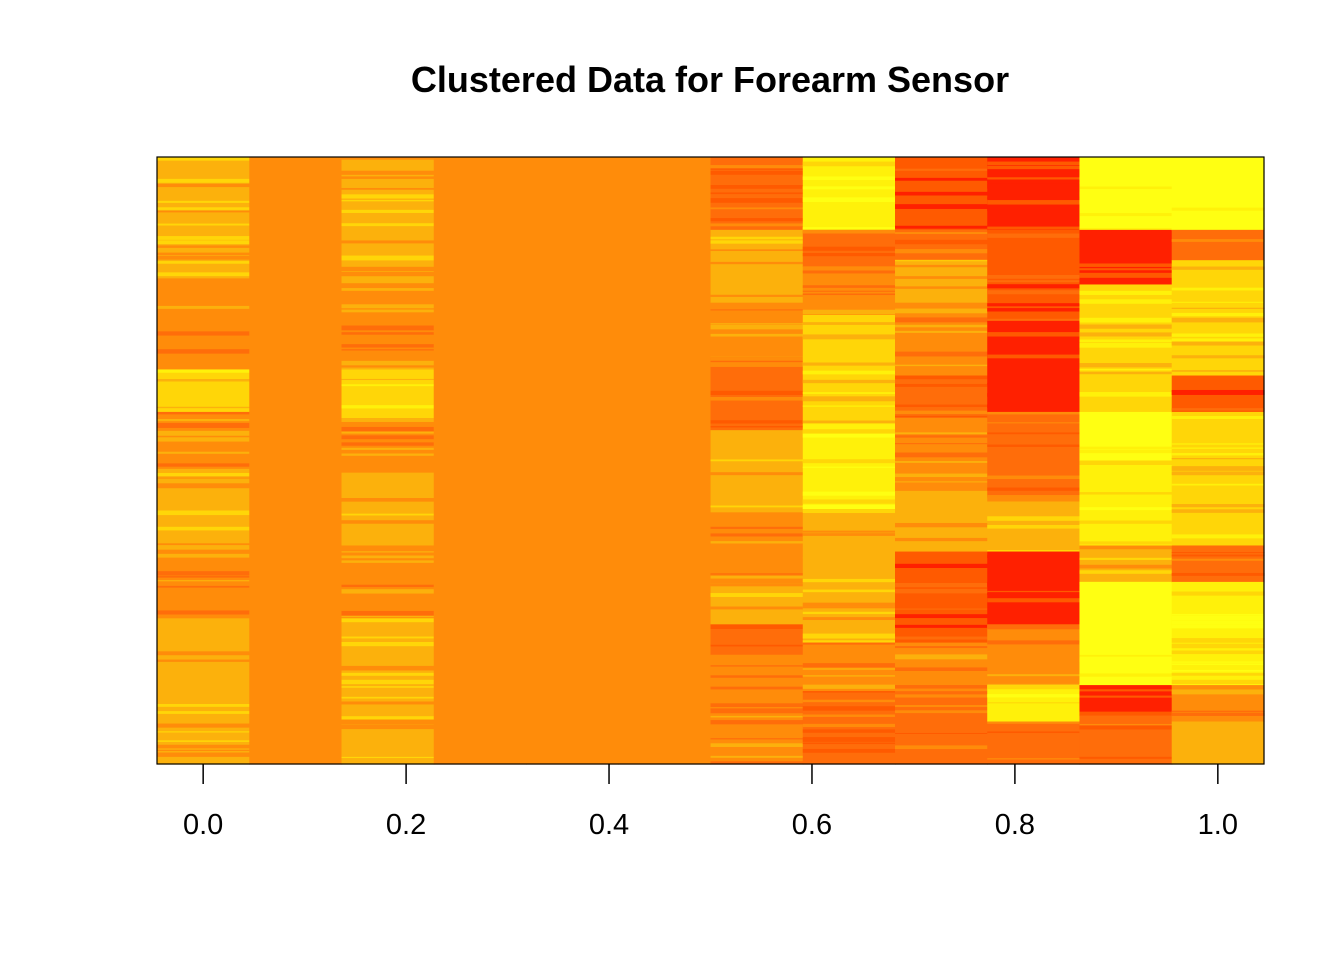 The width and height of the screenshot is (1344, 960). I want to click on x-tick-label: 0.4, so click(609, 825).